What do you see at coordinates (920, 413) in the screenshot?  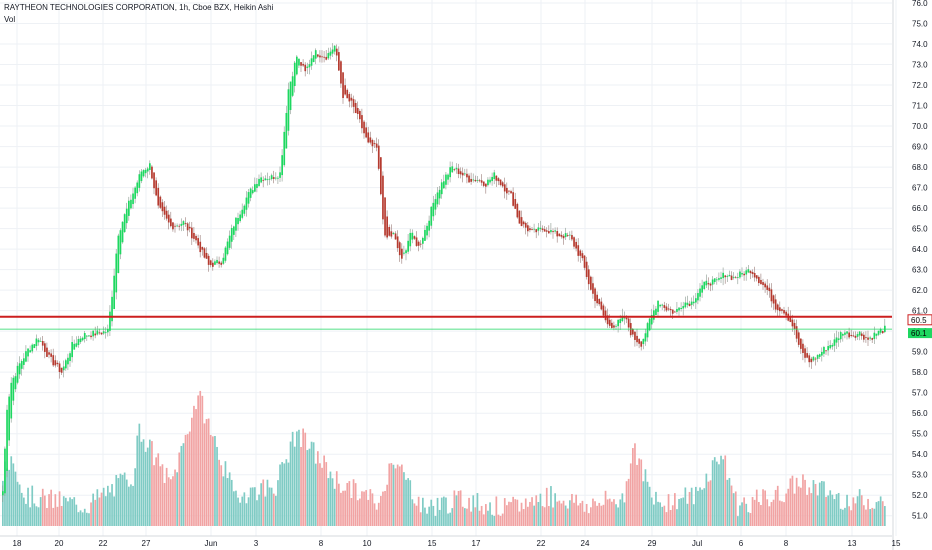 I see `y-tick-label: 56.0` at bounding box center [920, 413].